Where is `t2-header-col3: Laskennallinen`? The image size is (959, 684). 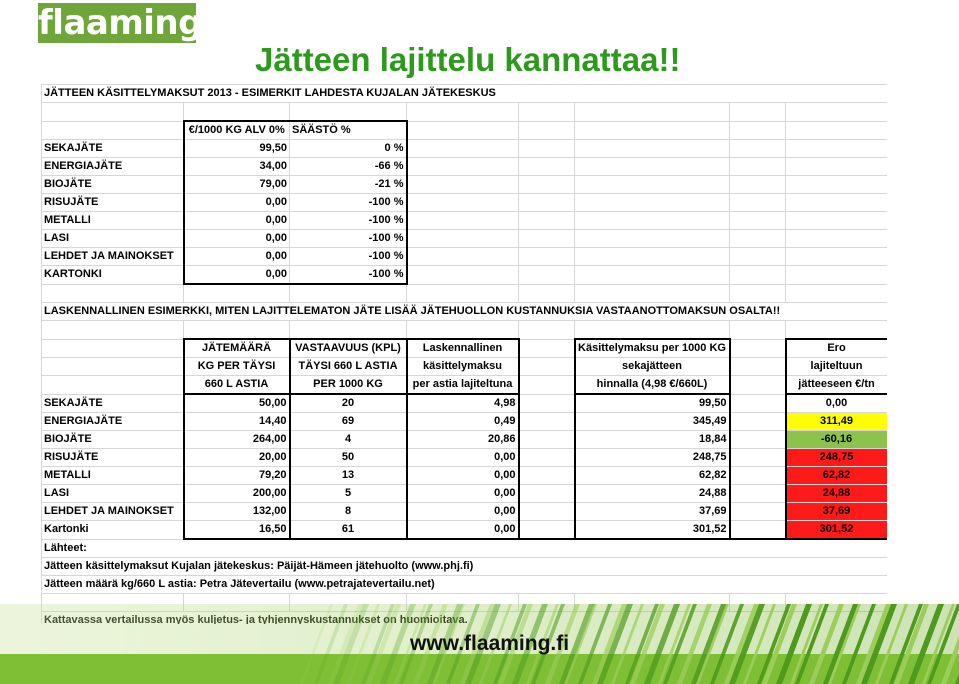 t2-header-col3: Laskennallinen is located at coordinates (462, 348).